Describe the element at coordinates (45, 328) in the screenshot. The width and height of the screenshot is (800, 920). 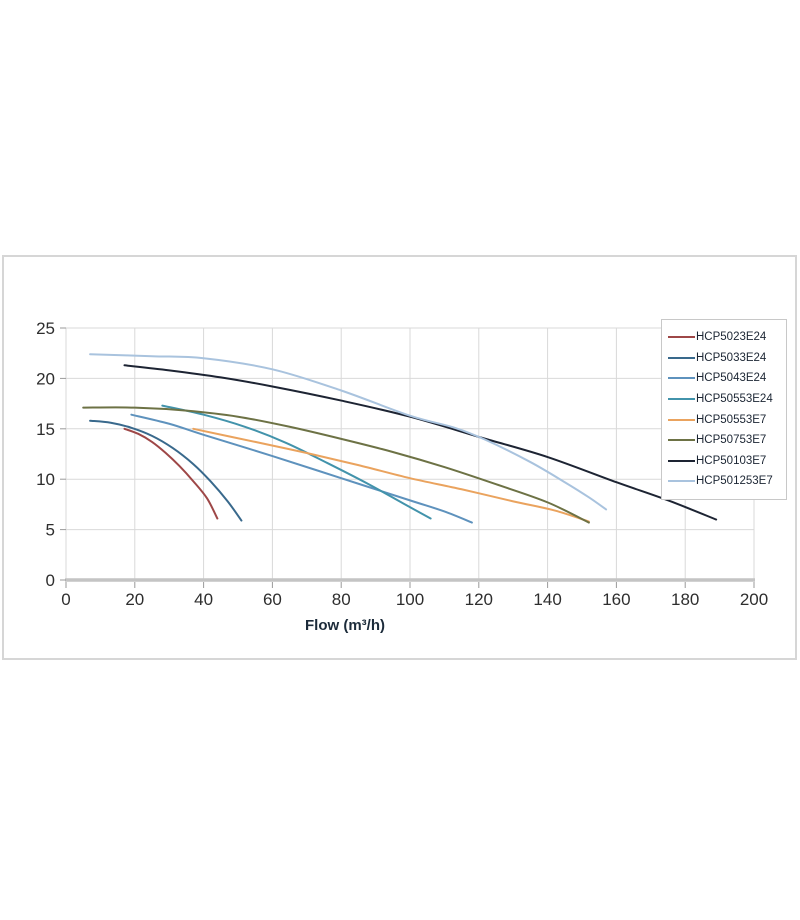
I see `y-tick-label: 25` at that location.